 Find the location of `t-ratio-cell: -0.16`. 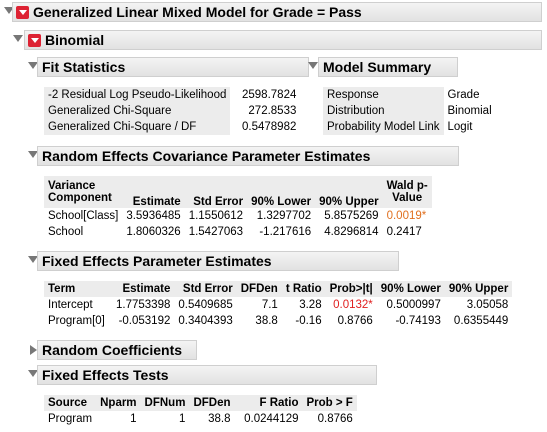

t-ratio-cell: -0.16 is located at coordinates (308, 321).